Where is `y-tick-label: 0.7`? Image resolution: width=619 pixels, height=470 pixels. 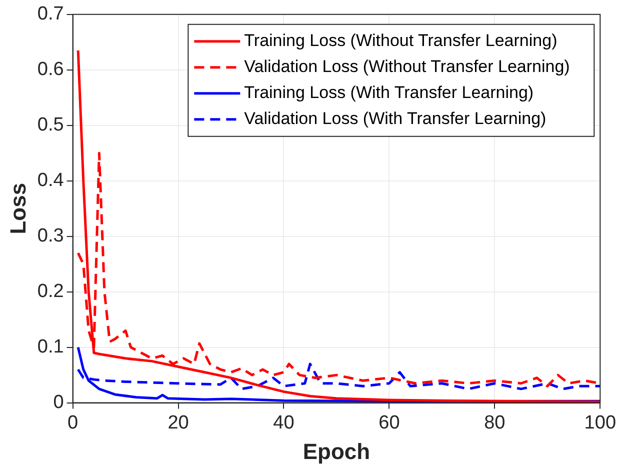
y-tick-label: 0.7 is located at coordinates (50, 14).